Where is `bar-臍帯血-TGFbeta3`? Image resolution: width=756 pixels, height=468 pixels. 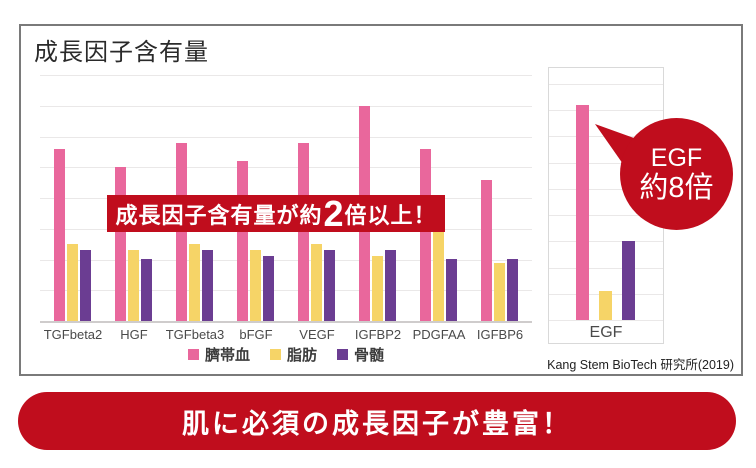 bar-臍帯血-TGFbeta3 is located at coordinates (181, 232).